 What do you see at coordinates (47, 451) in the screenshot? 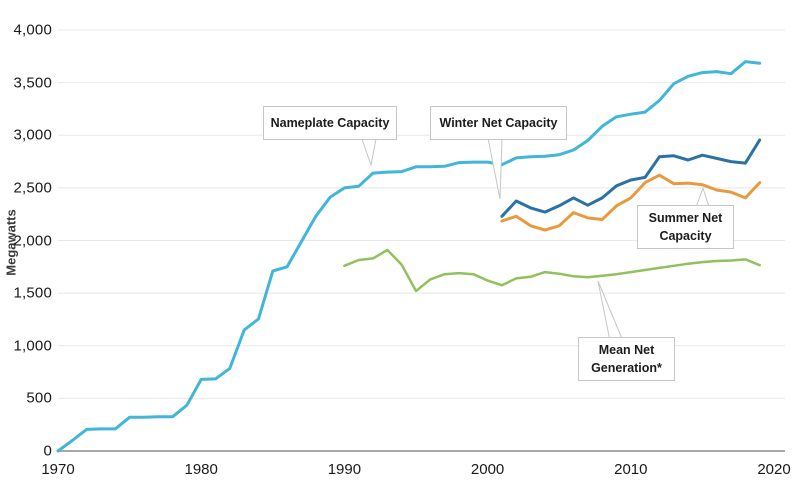
I see `y-tick-label: 0` at bounding box center [47, 451].